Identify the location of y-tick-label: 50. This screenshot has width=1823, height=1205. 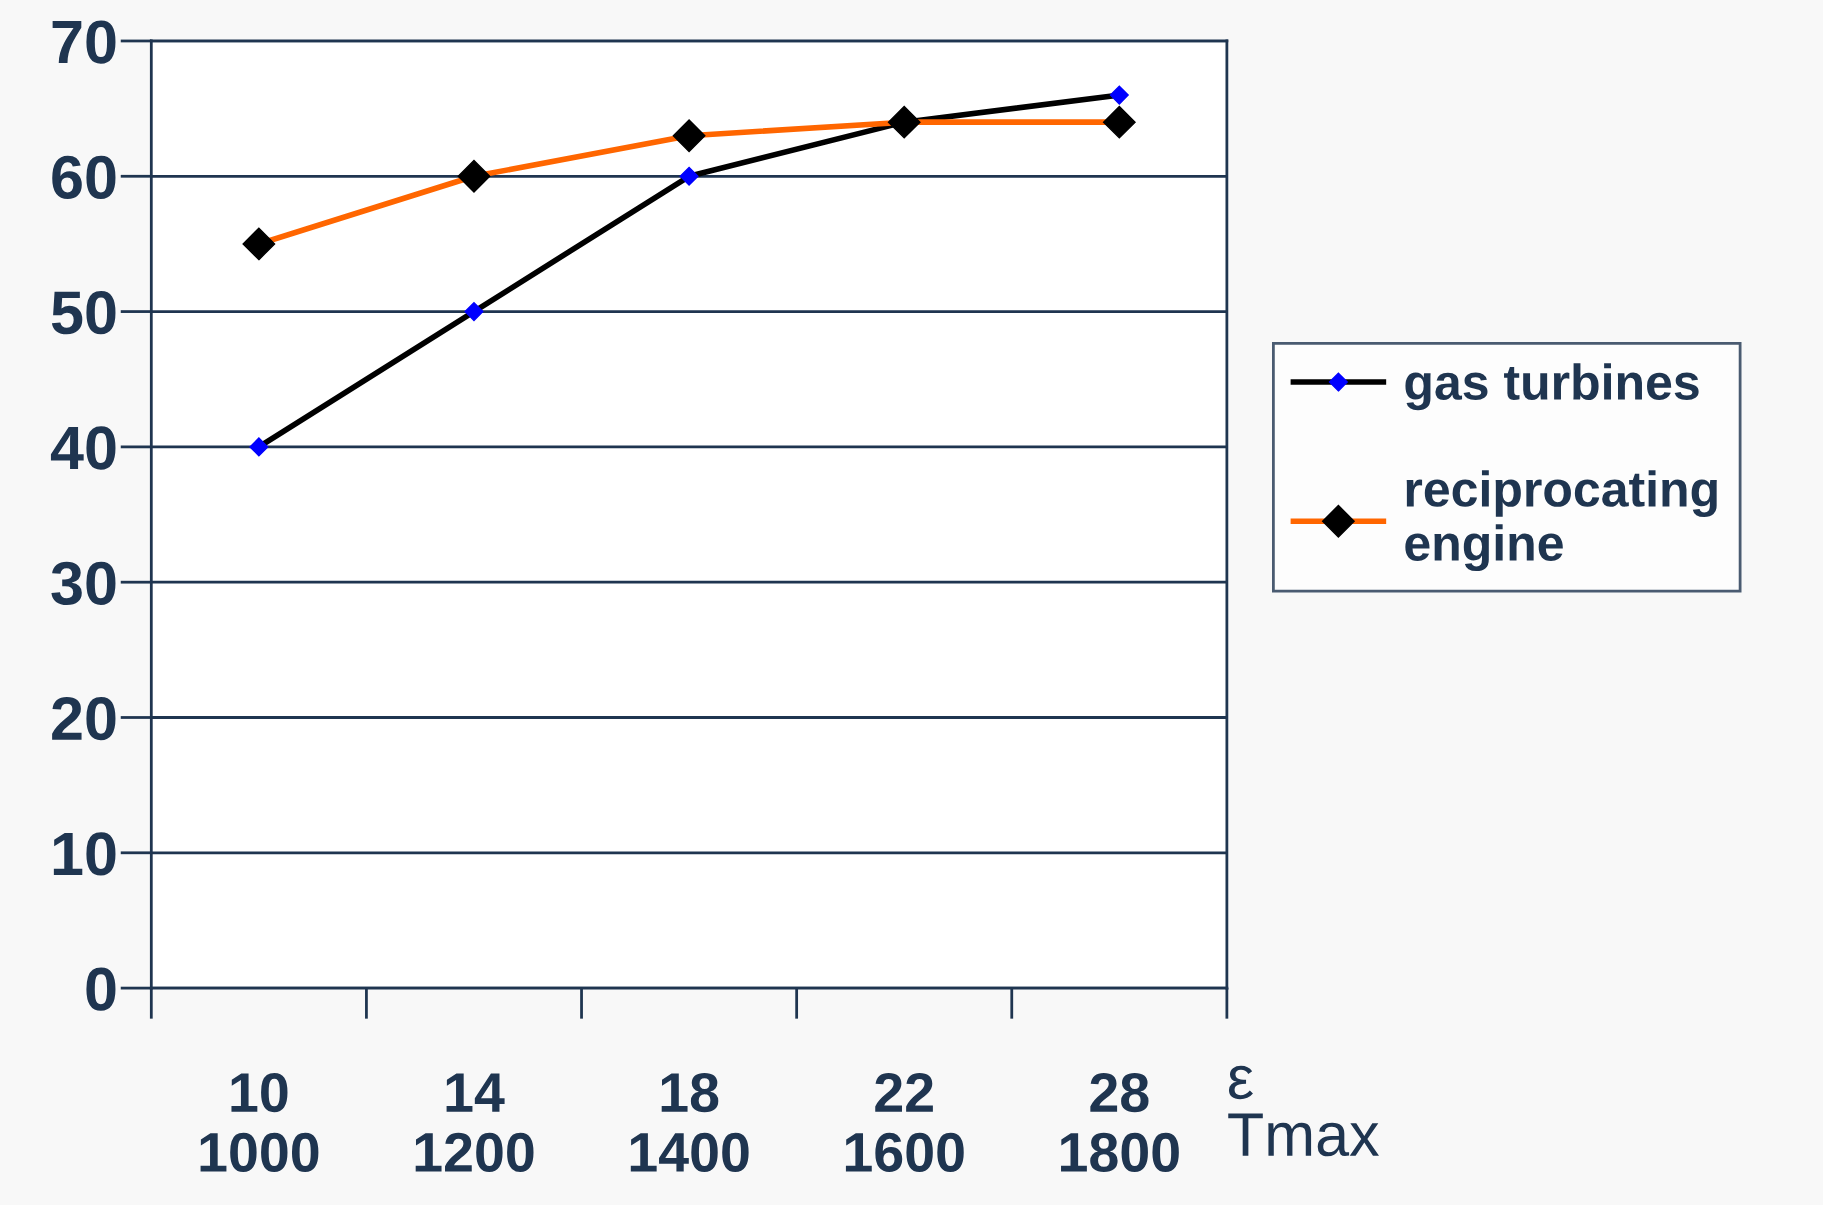
(83, 313).